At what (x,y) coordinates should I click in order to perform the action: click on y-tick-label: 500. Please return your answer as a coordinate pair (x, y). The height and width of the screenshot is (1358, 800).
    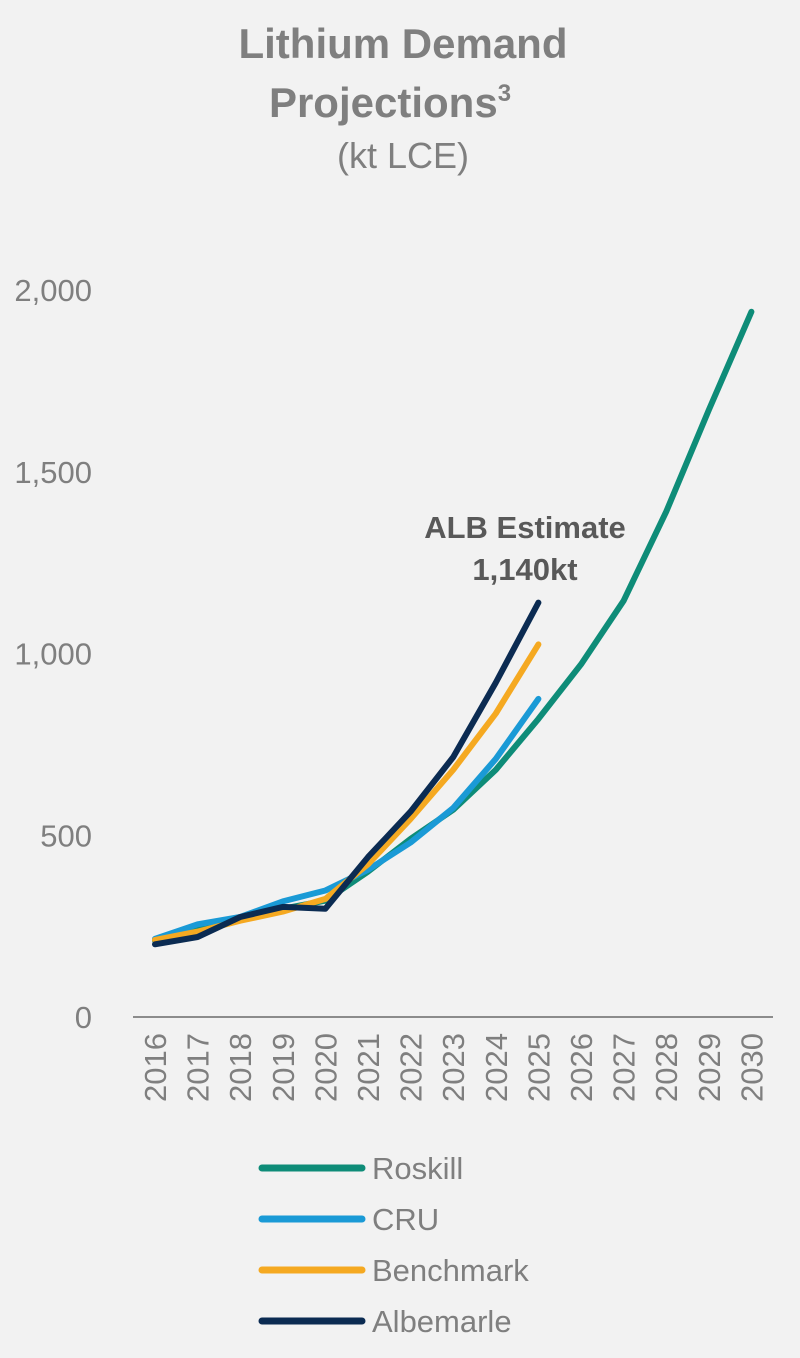
    Looking at the image, I should click on (66, 835).